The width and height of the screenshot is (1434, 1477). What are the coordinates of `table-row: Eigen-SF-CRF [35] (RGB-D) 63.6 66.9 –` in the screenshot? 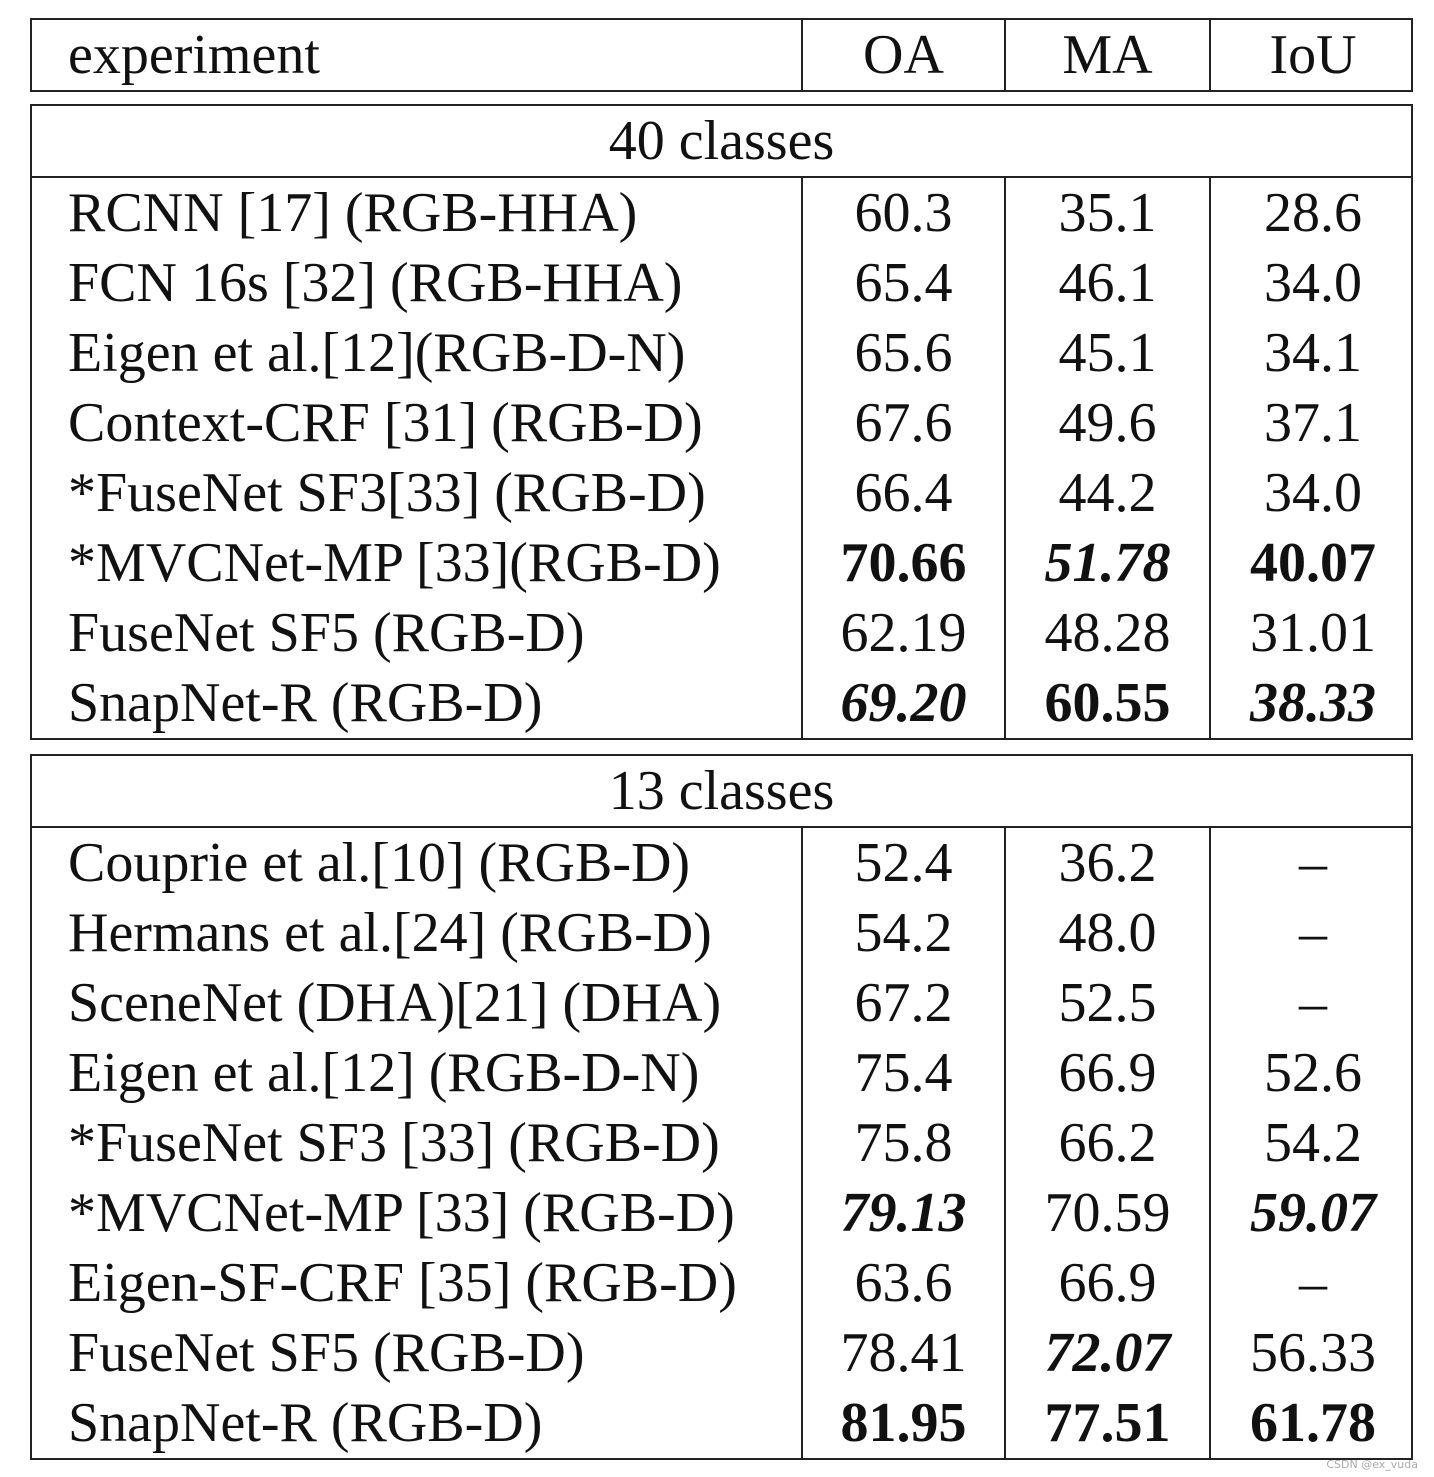 It's located at (723, 1283).